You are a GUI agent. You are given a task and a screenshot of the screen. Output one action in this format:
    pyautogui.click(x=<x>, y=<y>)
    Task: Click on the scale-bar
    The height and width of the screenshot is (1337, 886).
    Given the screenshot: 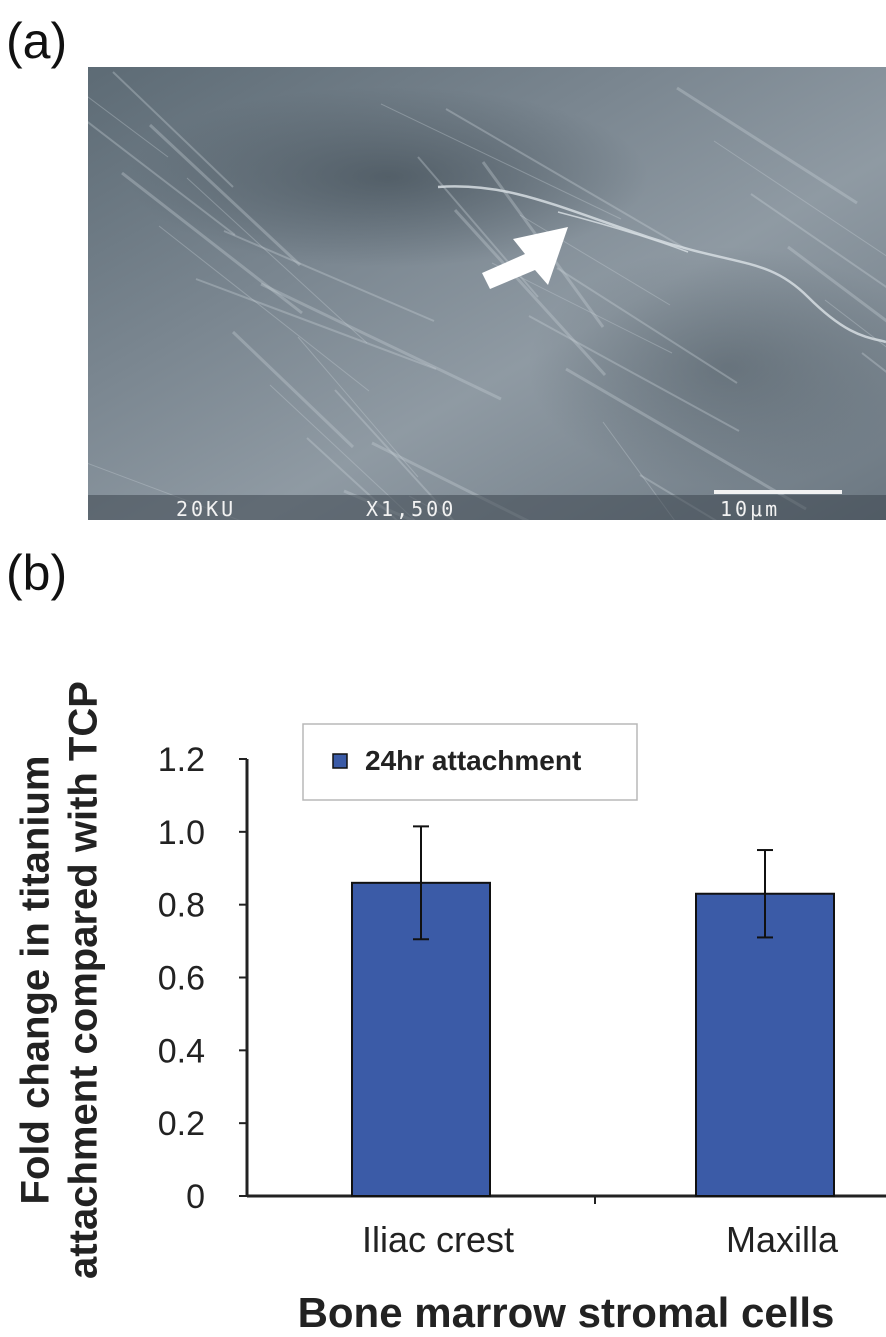 What is the action you would take?
    pyautogui.click(x=778, y=492)
    